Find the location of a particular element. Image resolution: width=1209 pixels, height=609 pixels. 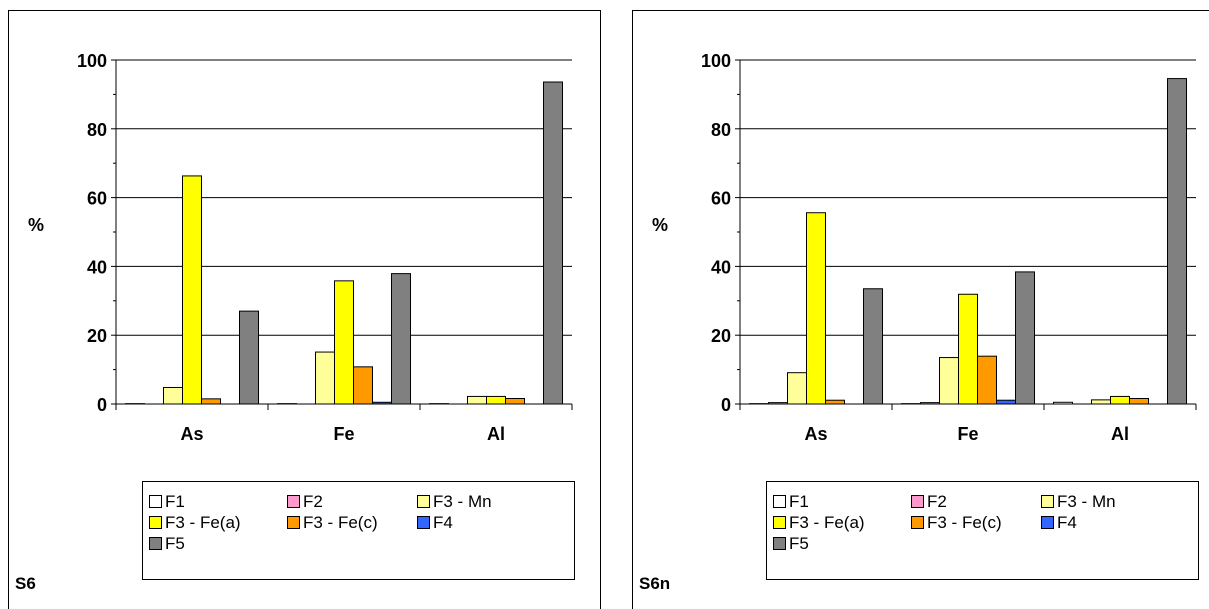

legend-s6: F1 F2 F3 - Mn F3 - Fe(a) F3 - Fe(c) F4 F5 is located at coordinates (358, 530).